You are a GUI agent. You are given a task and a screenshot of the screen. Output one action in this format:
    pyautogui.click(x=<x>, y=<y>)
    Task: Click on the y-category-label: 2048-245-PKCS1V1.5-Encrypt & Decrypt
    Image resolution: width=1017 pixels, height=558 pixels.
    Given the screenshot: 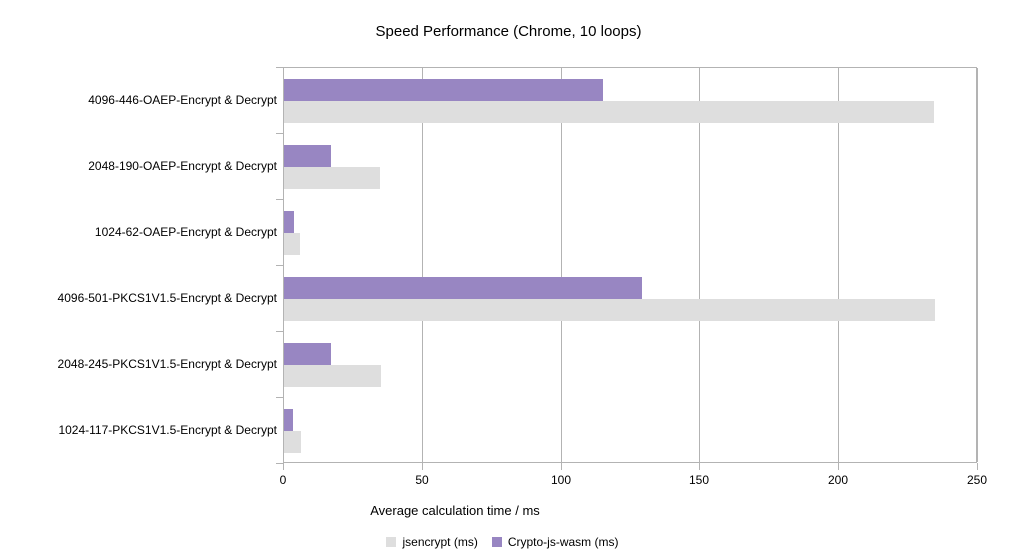 What is the action you would take?
    pyautogui.click(x=167, y=364)
    